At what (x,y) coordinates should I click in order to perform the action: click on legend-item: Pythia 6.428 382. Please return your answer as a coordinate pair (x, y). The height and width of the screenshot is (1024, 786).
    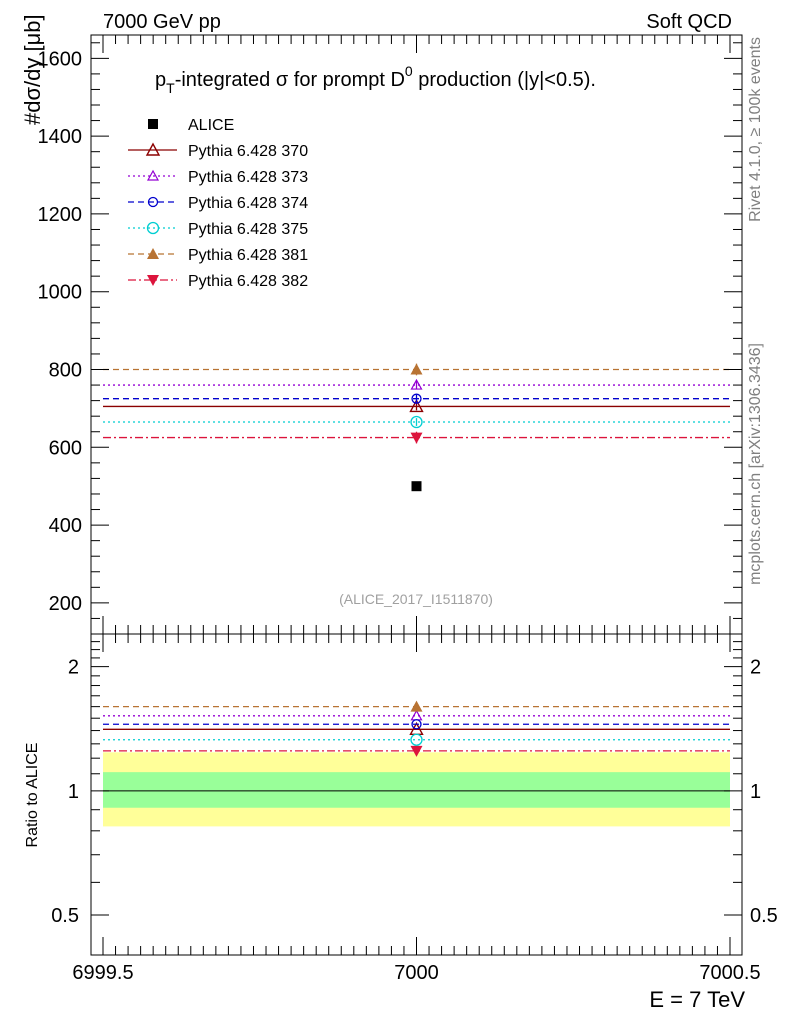
    Looking at the image, I should click on (218, 281).